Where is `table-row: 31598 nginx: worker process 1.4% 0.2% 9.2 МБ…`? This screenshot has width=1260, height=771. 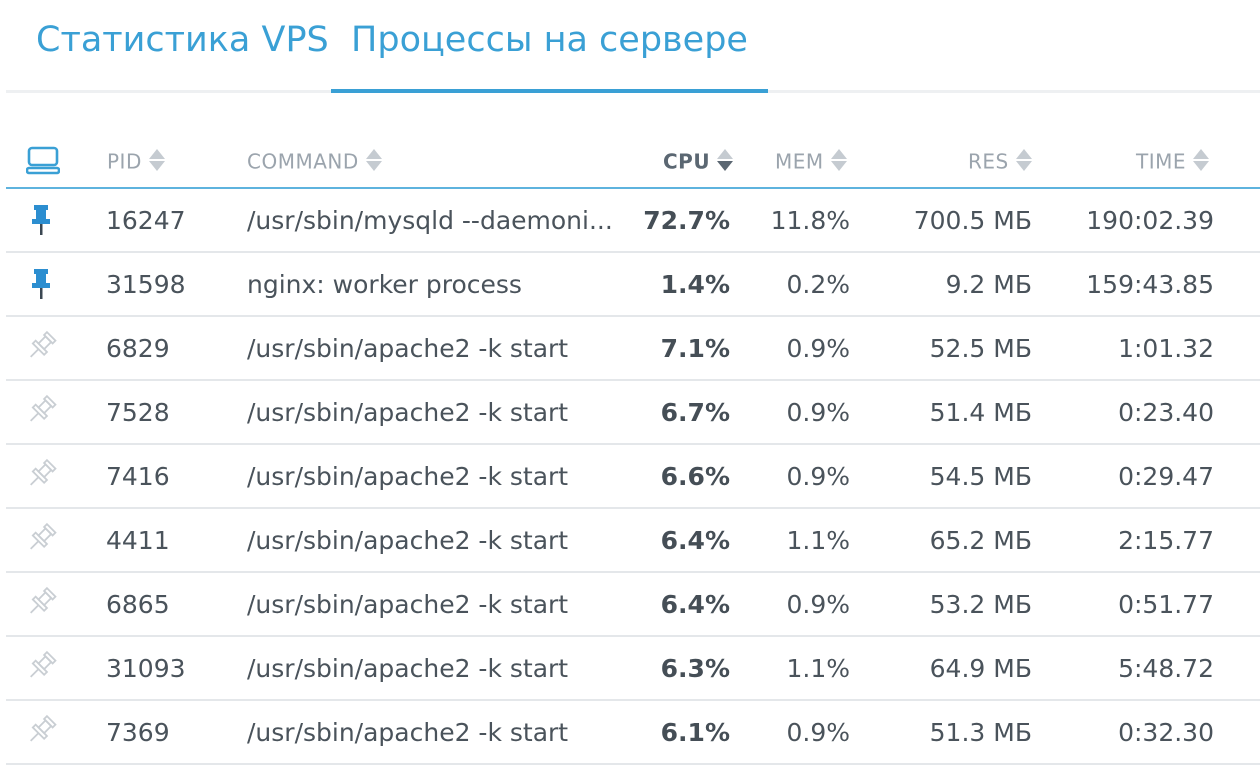
table-row: 31598 nginx: worker process 1.4% 0.2% 9.2 МБ… is located at coordinates (633, 285).